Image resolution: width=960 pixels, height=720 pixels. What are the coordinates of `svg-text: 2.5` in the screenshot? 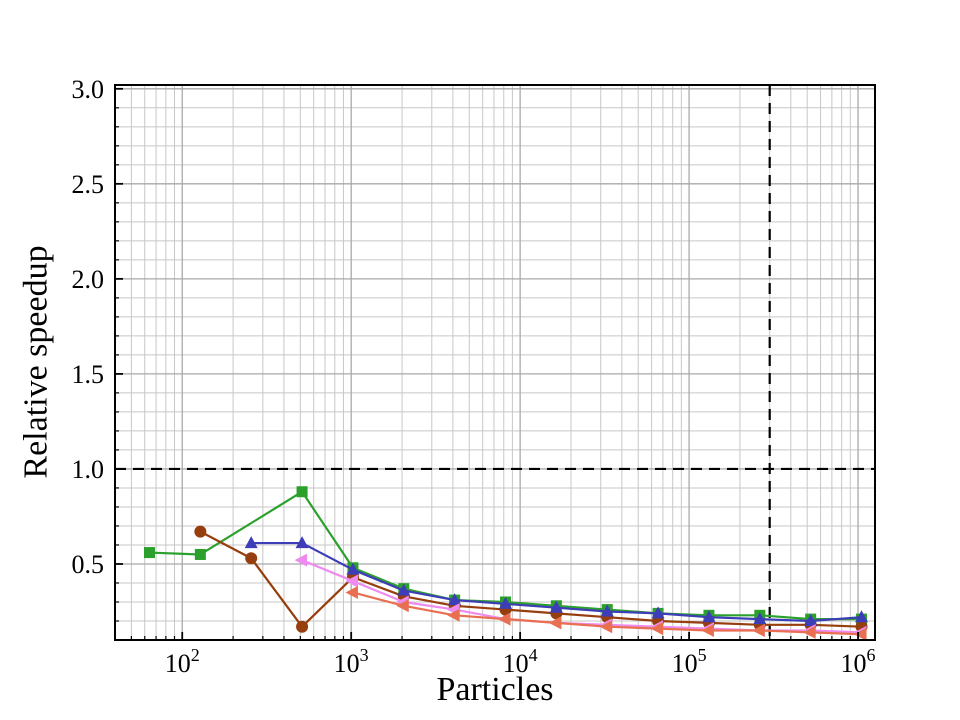 It's located at (88, 184).